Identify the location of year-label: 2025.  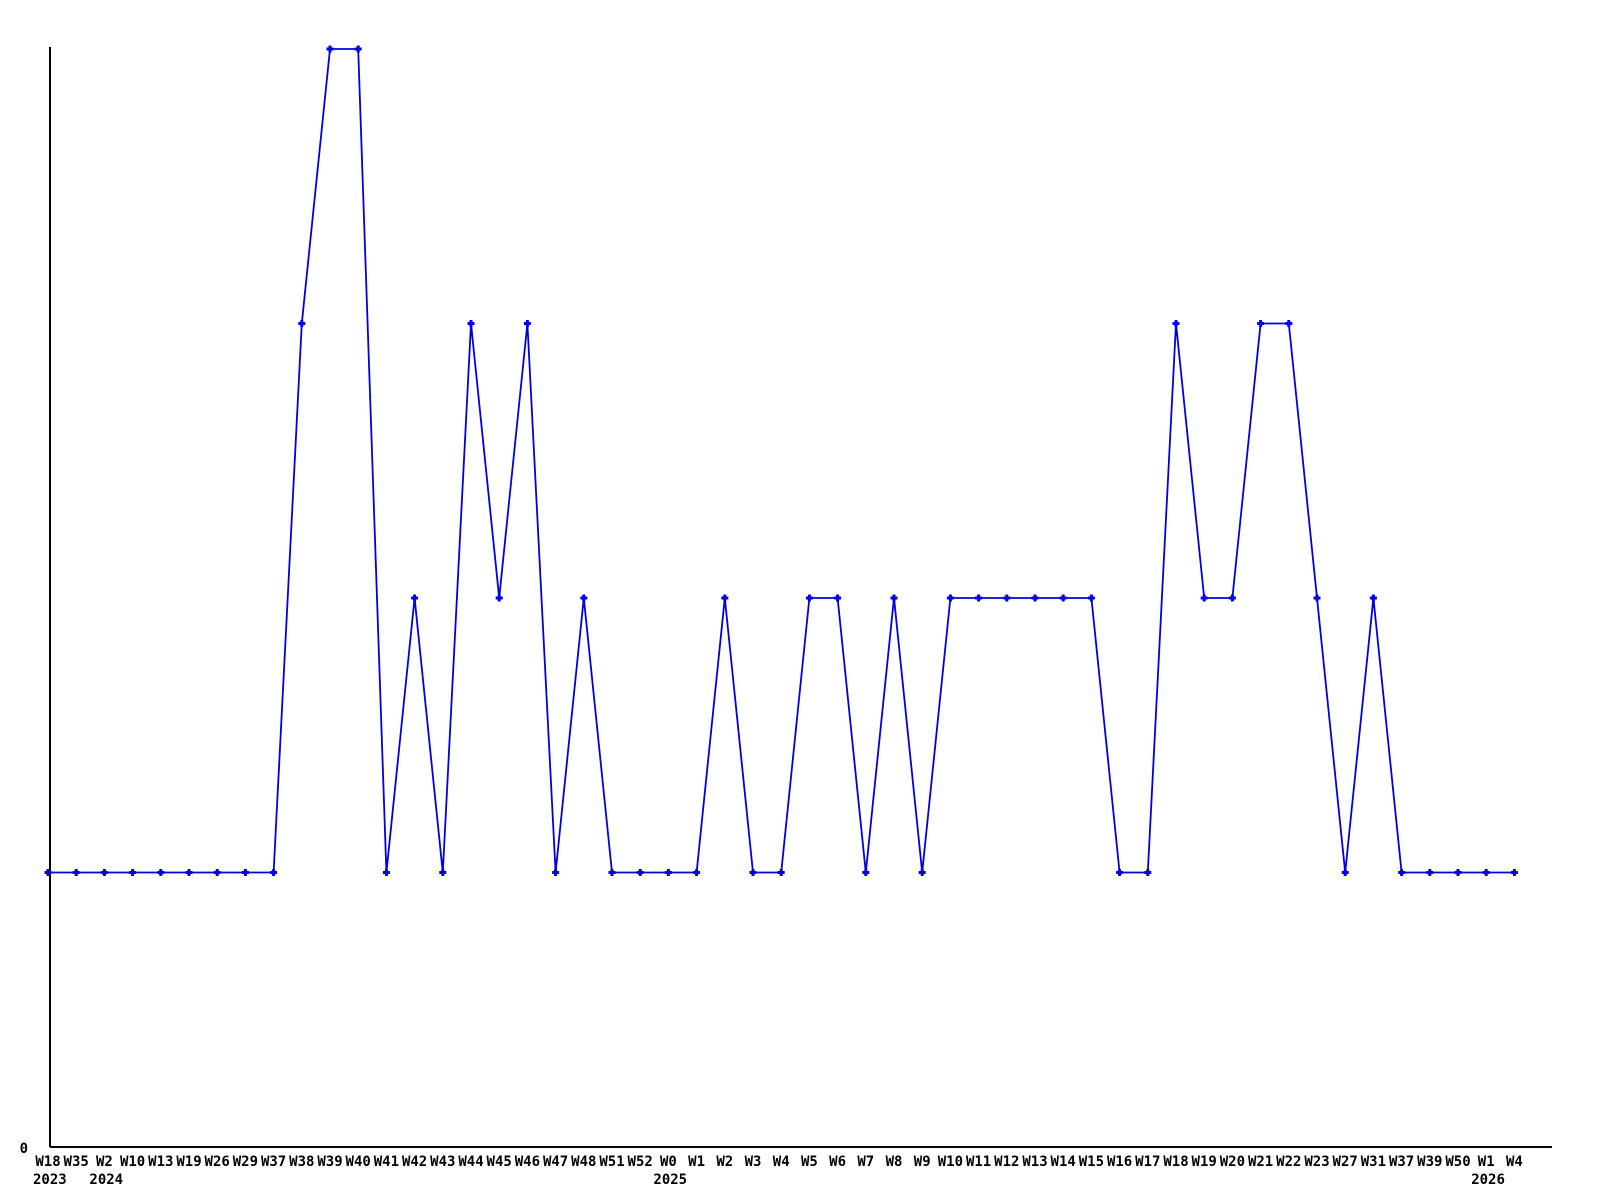
(670, 1180).